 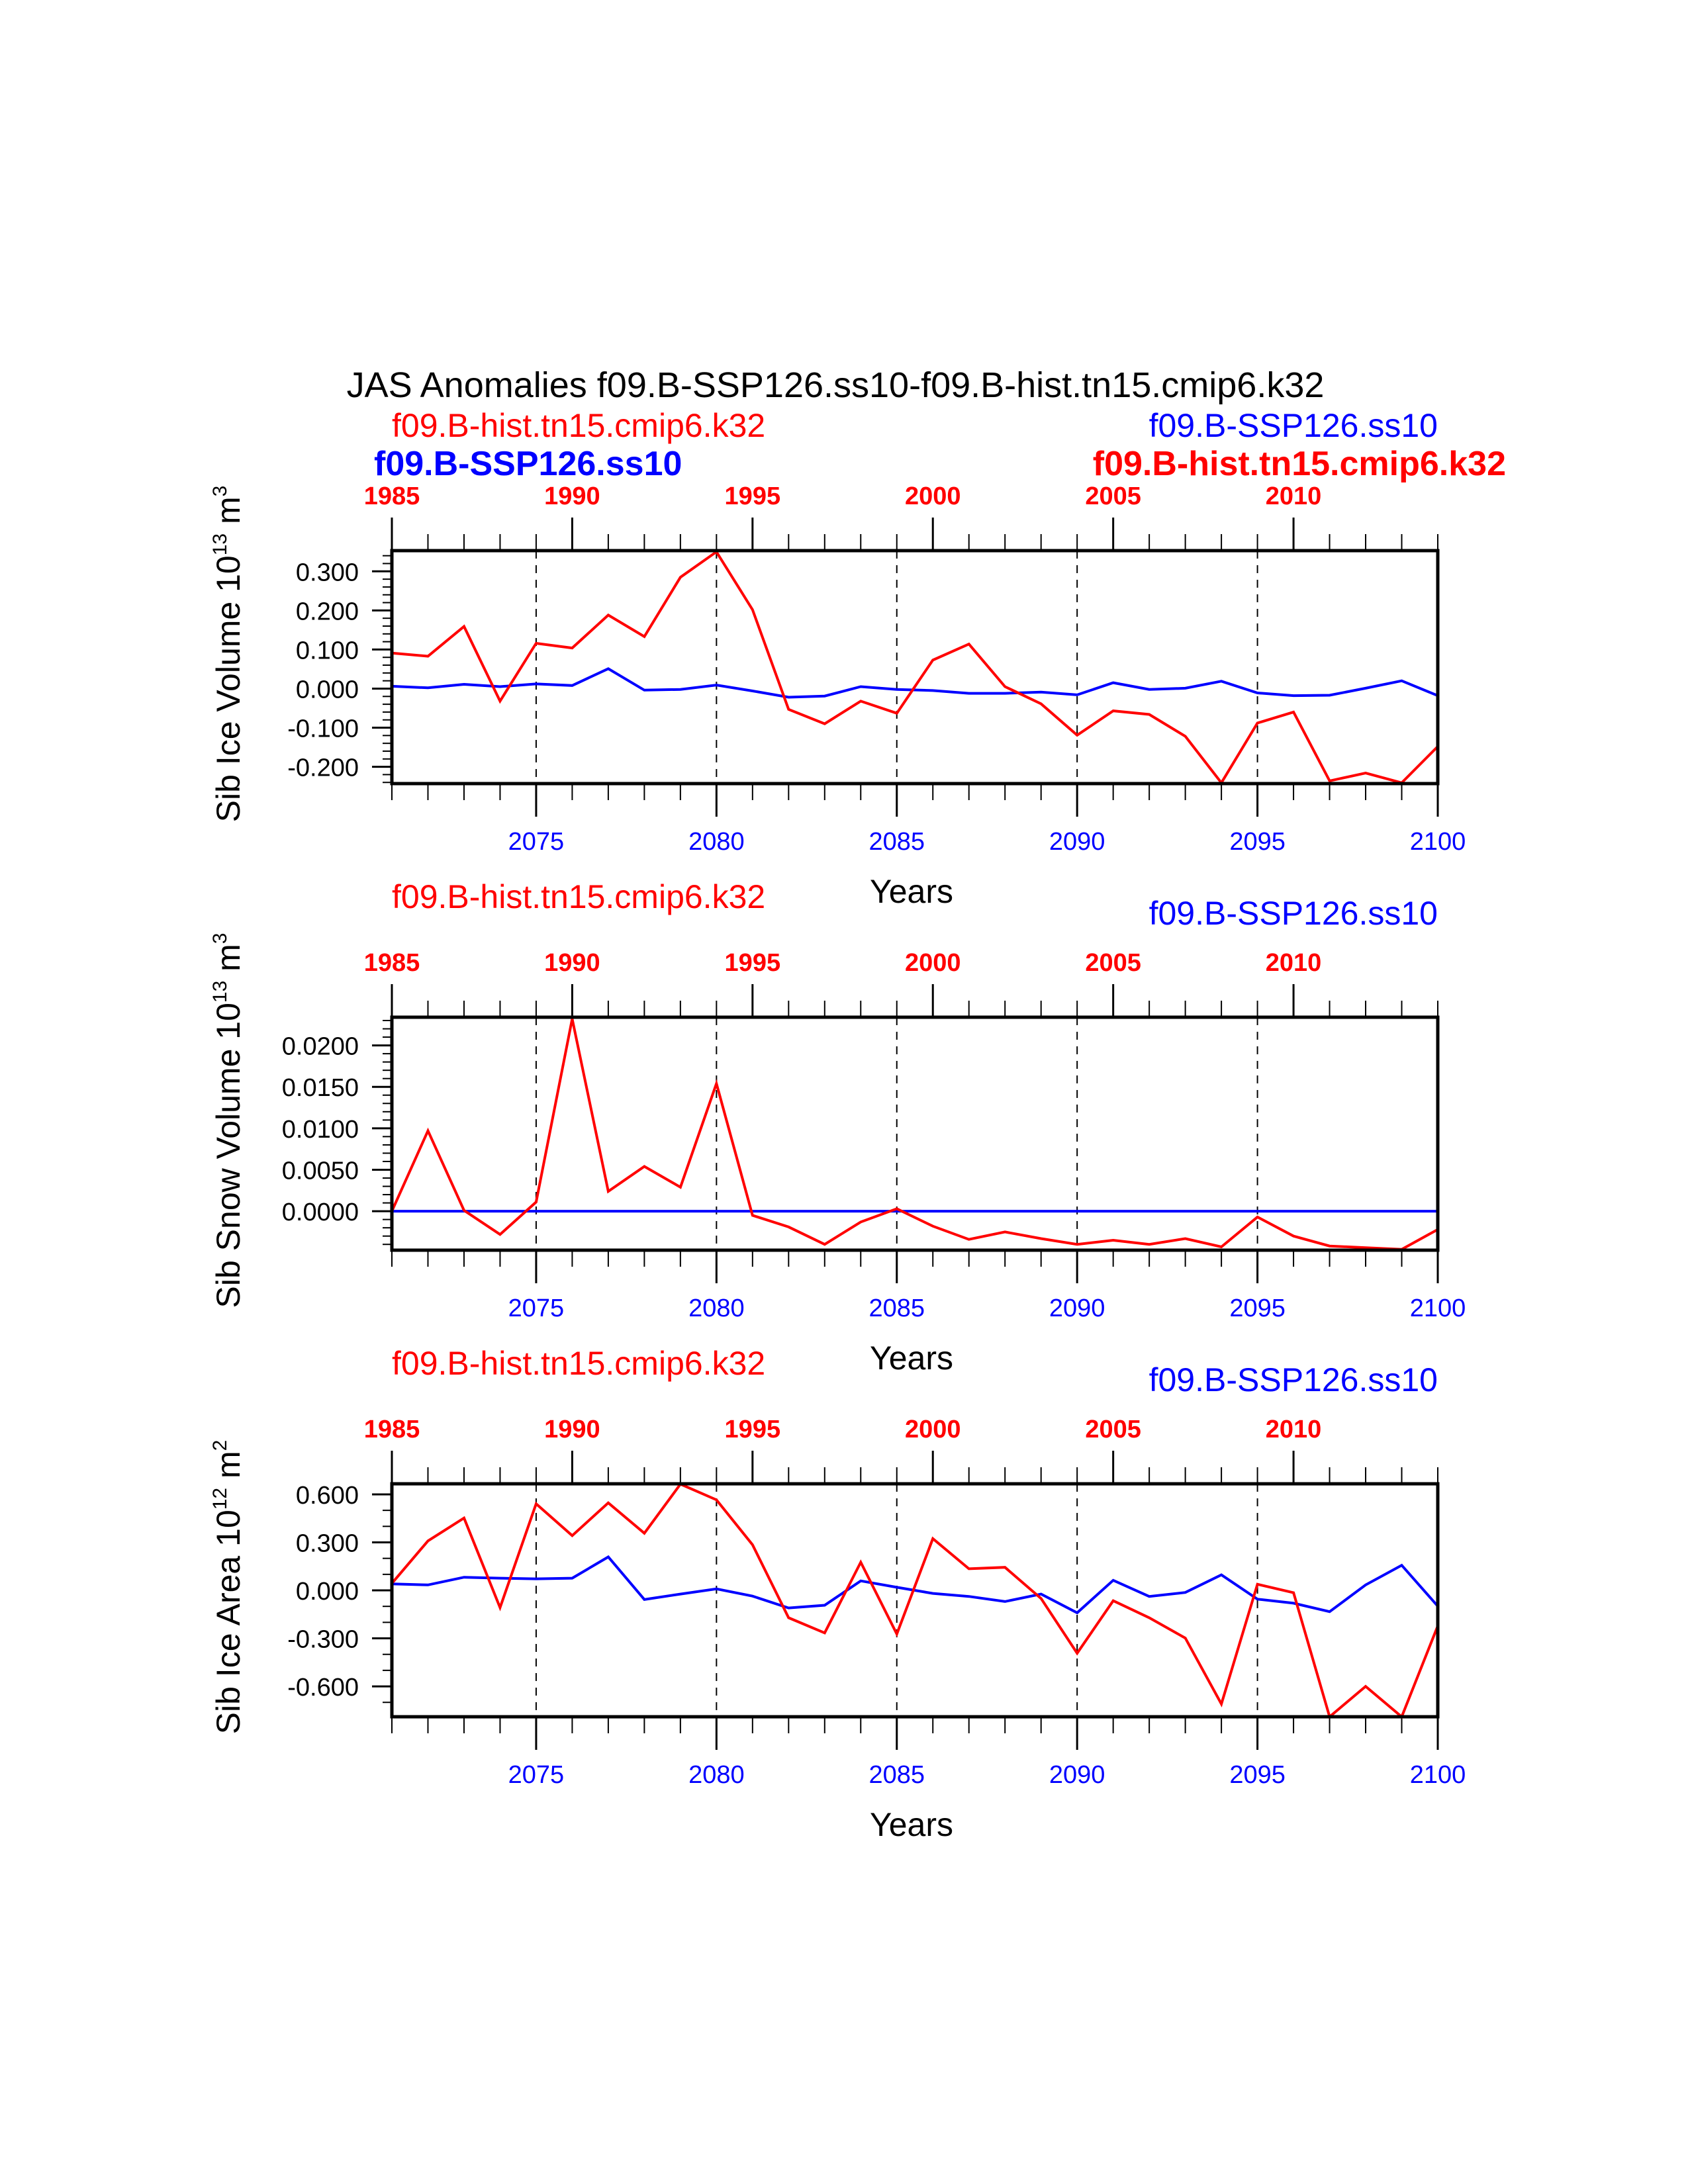 I want to click on y-title-main: Sib Ice Area 10, so click(x=228, y=1622).